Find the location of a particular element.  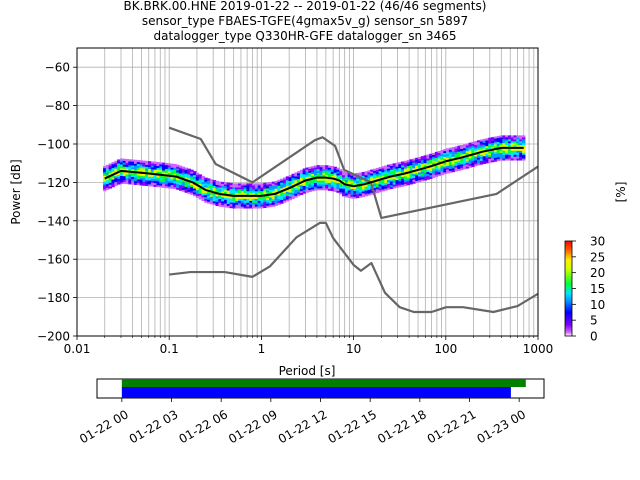

colorbar-gradient is located at coordinates (568, 288).